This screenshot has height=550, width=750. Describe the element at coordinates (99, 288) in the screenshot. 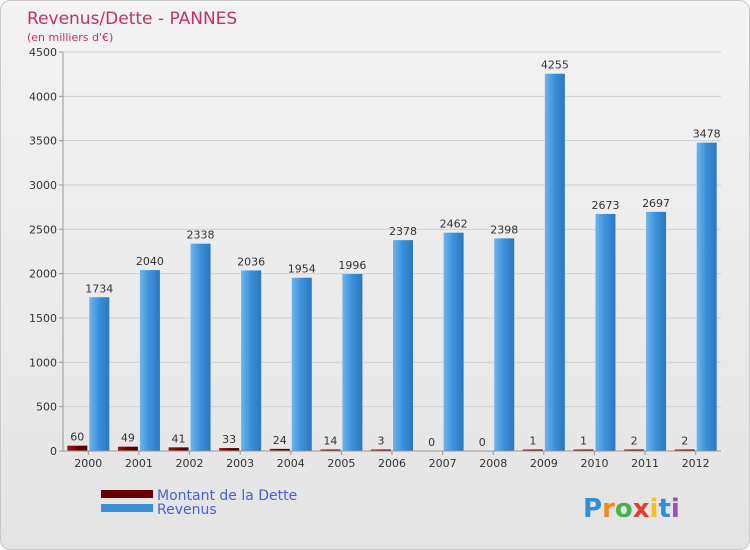

I see `label-revenus: 1734` at that location.